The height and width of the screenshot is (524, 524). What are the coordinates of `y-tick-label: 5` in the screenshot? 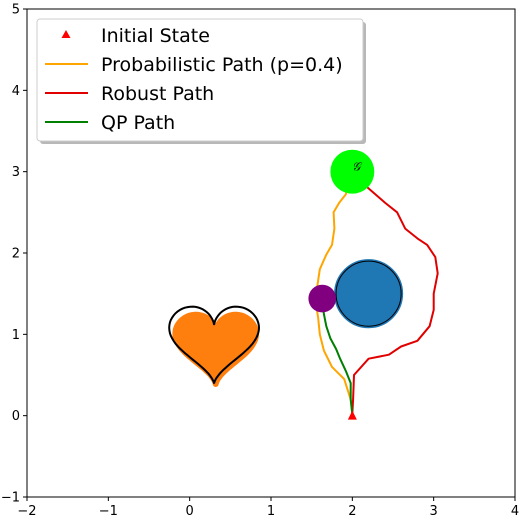 It's located at (16, 10).